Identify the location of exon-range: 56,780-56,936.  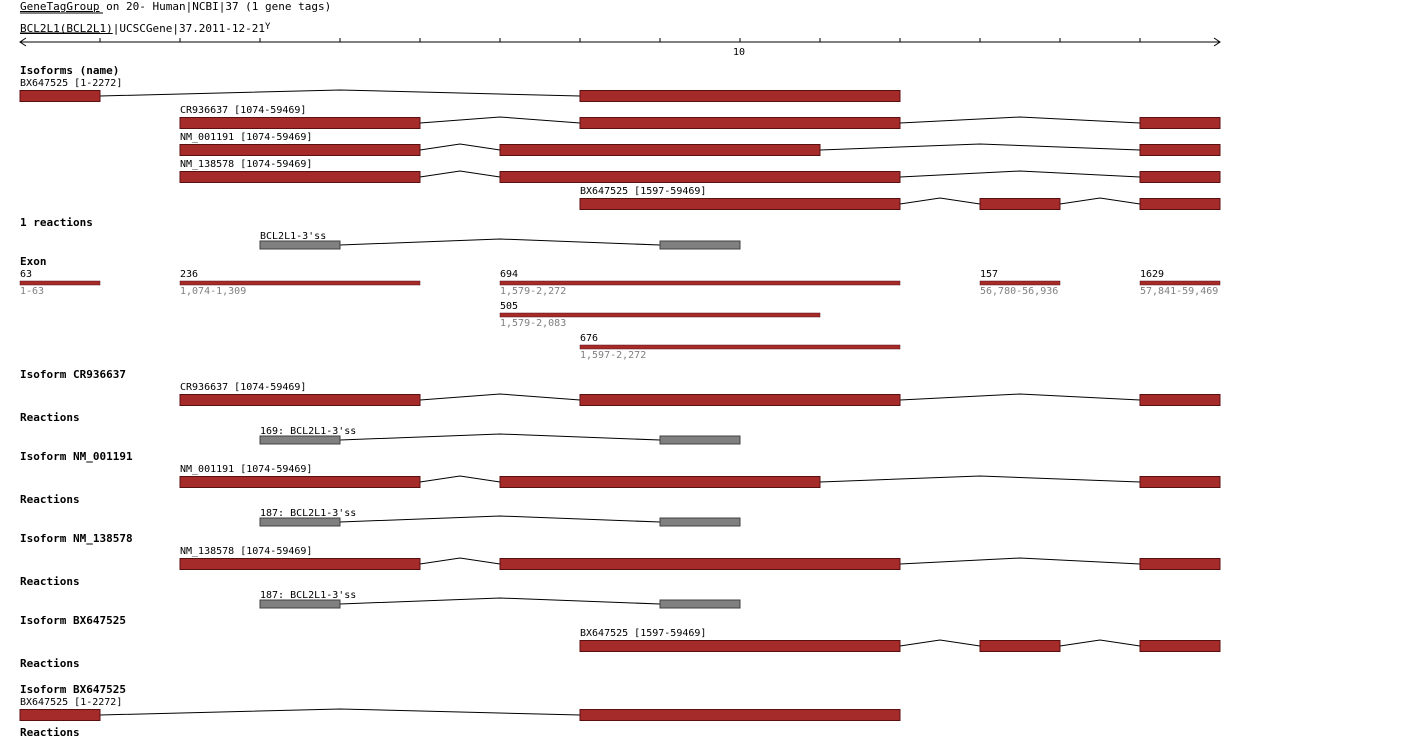
(1019, 291).